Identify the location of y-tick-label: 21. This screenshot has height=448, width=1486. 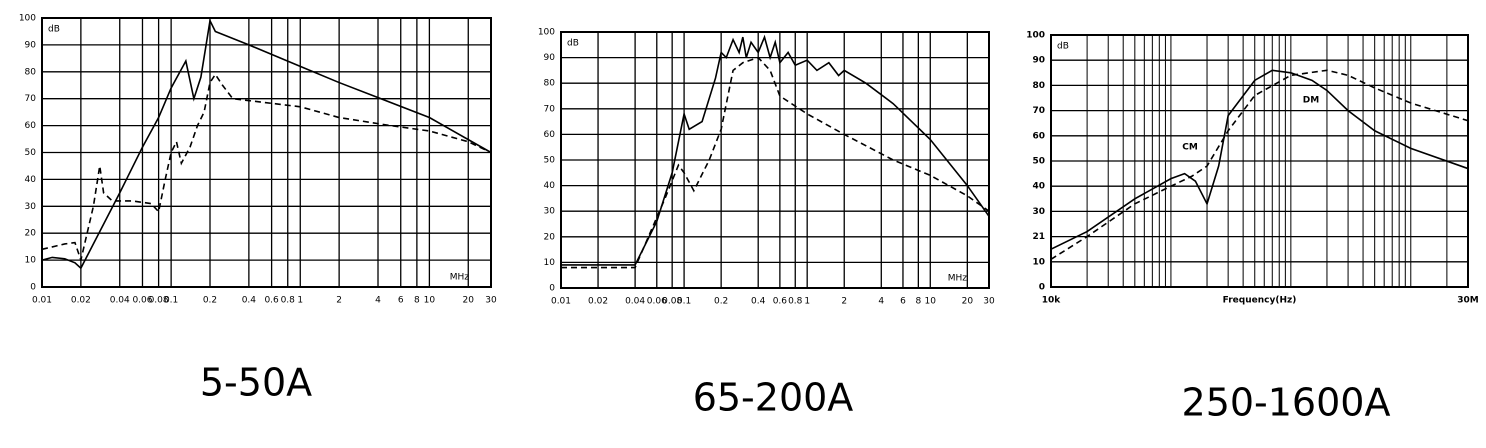
(1038, 237).